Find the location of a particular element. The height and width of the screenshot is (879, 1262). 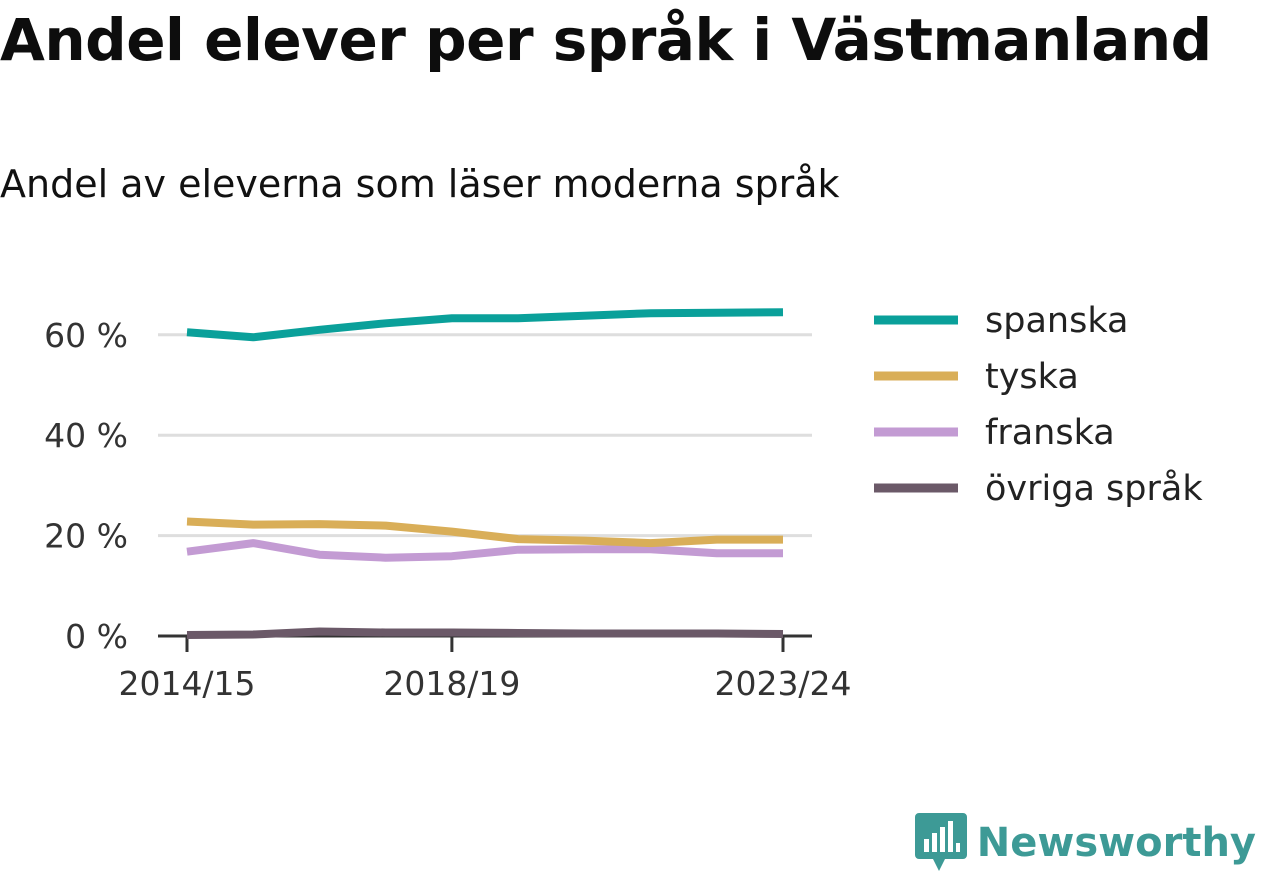

newsworthy-logo: Newsworthy is located at coordinates (1085, 843).